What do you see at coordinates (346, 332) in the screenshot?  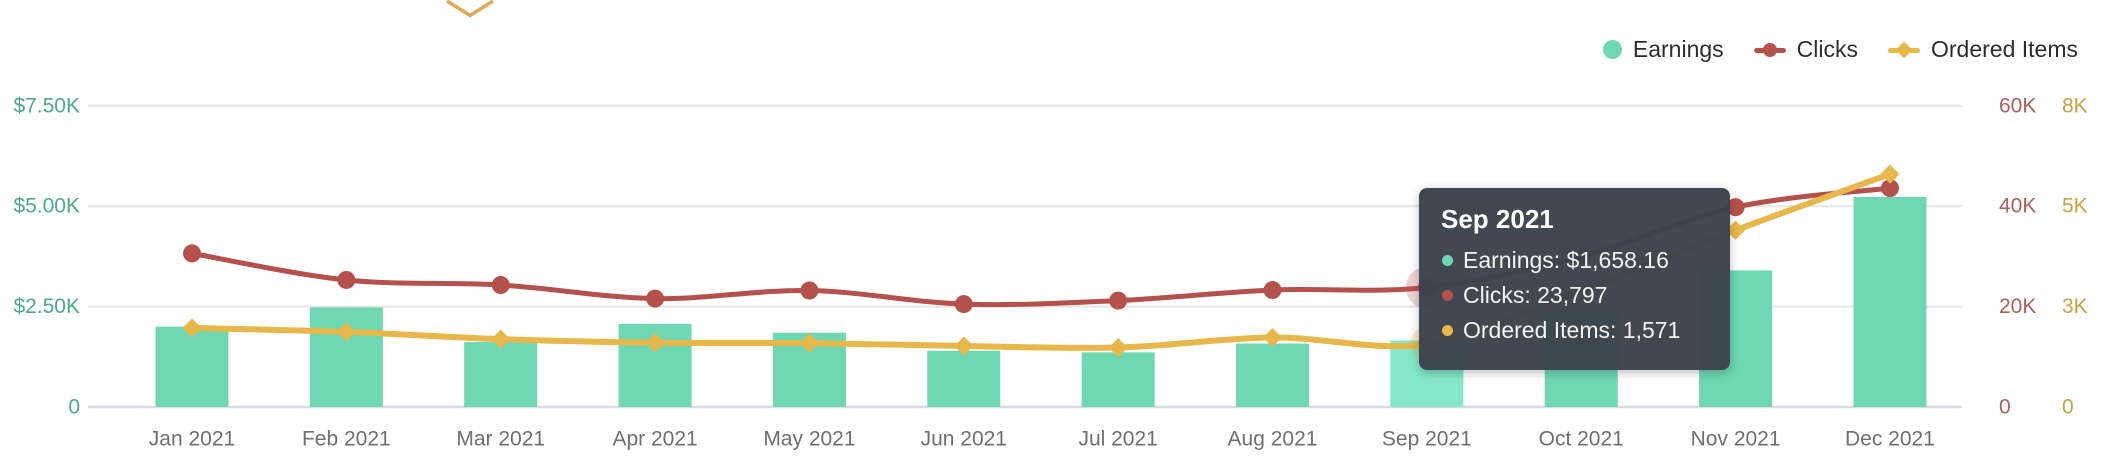 I see `ordered-items-point-feb-2021` at bounding box center [346, 332].